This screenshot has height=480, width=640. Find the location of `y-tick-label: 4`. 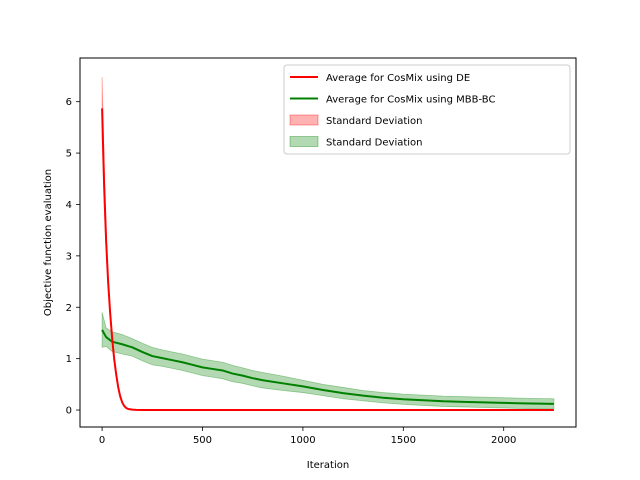

y-tick-label: 4 is located at coordinates (69, 205).